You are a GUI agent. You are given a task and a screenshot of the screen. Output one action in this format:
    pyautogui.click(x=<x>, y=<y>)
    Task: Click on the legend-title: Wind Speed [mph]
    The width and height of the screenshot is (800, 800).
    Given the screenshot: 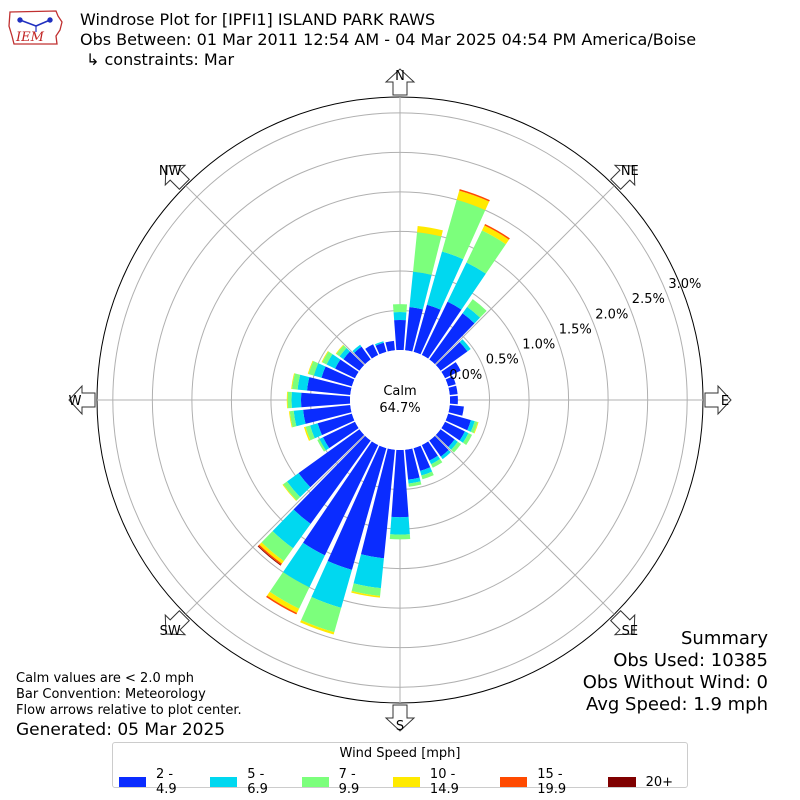 What is the action you would take?
    pyautogui.click(x=400, y=753)
    